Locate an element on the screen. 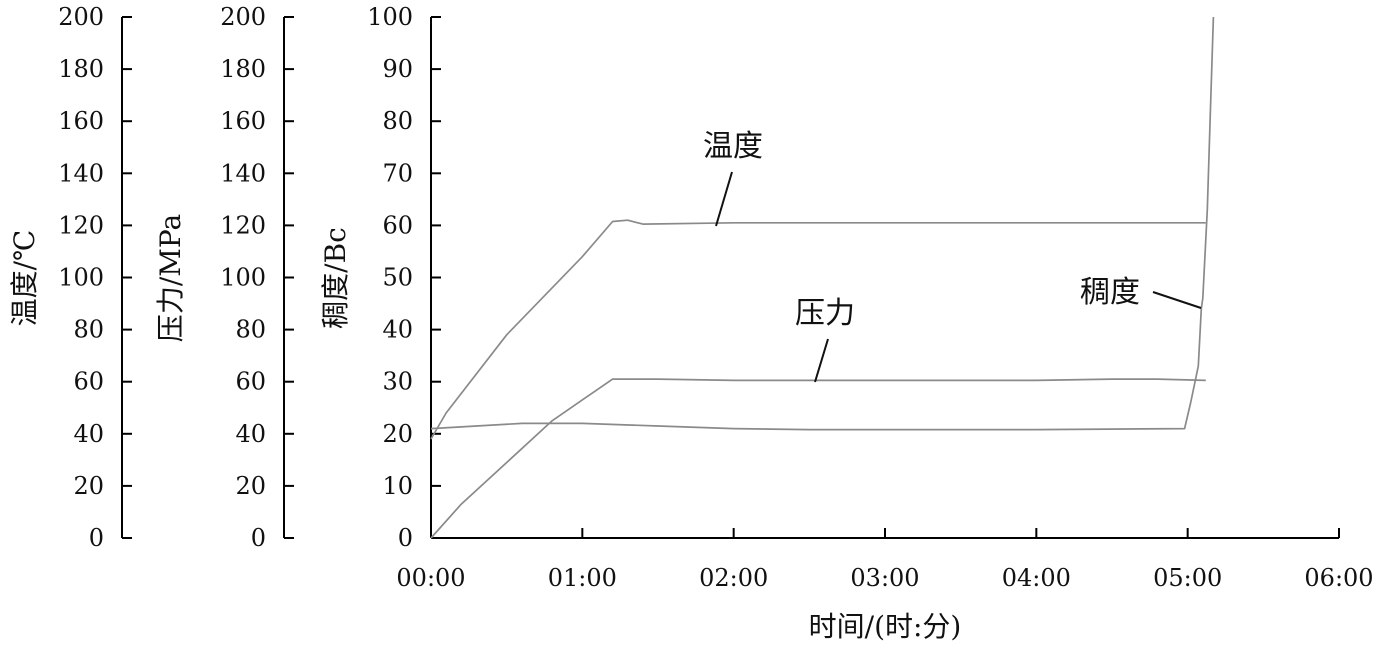  consistency-tick-label: 80 is located at coordinates (397, 121).